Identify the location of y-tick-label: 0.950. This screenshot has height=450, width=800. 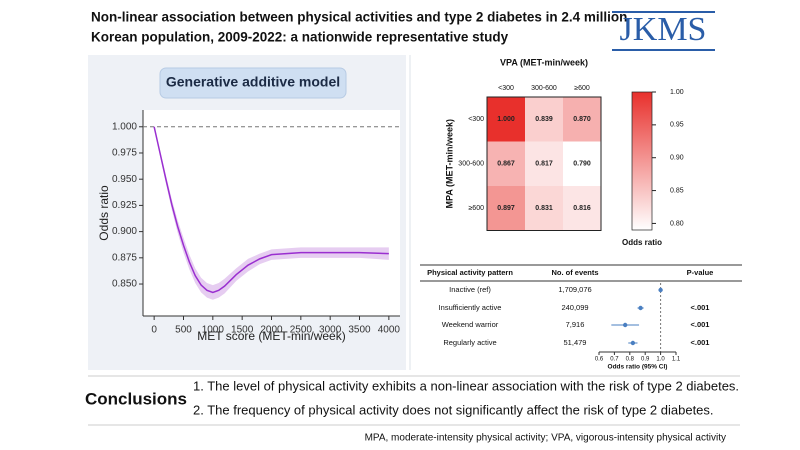
(124, 179).